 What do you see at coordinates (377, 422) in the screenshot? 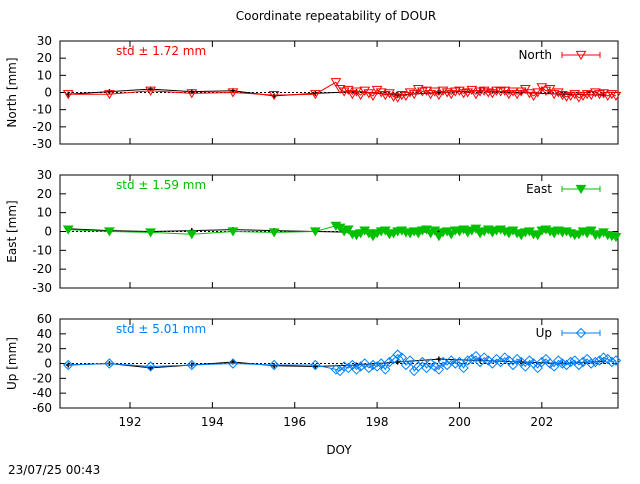
I see `xtick-label: 198` at bounding box center [377, 422].